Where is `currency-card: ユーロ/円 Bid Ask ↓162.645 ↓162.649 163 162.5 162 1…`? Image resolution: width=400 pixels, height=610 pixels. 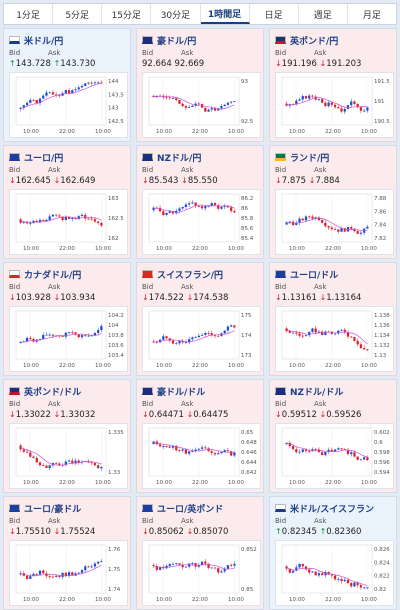 currency-card: ユーロ/円 Bid Ask ↓162.645 ↓162.649 163 162.5 162 1… is located at coordinates (67, 202).